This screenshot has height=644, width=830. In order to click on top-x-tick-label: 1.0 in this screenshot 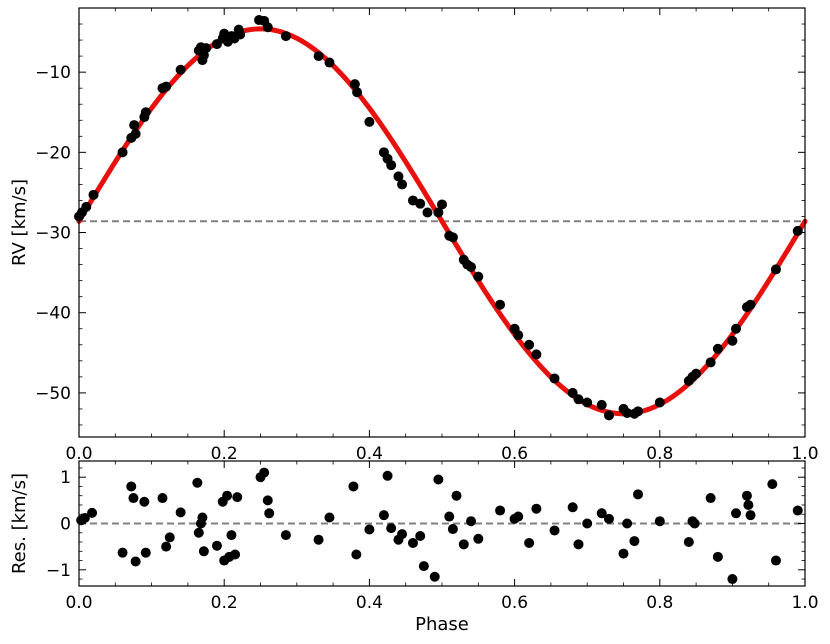, I will do `click(804, 454)`.